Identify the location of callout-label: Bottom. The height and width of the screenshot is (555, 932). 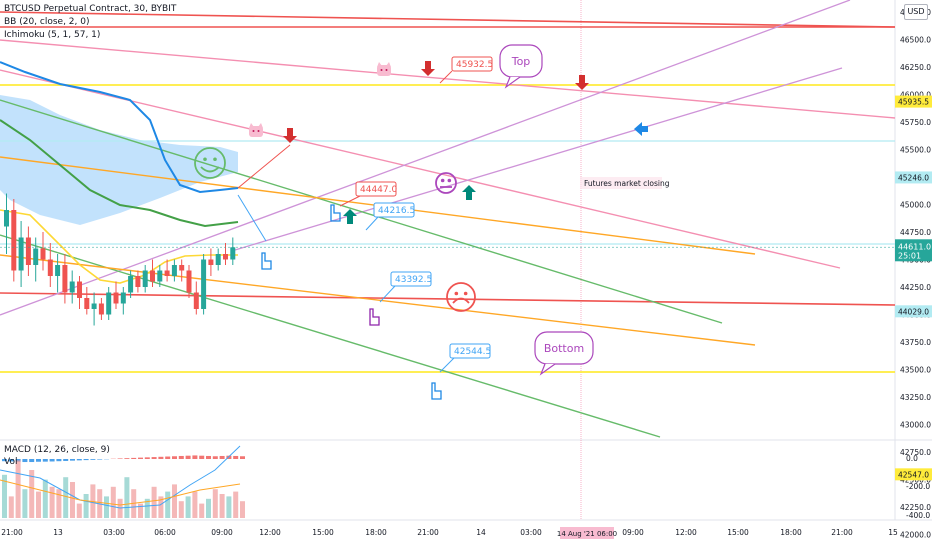
(564, 348).